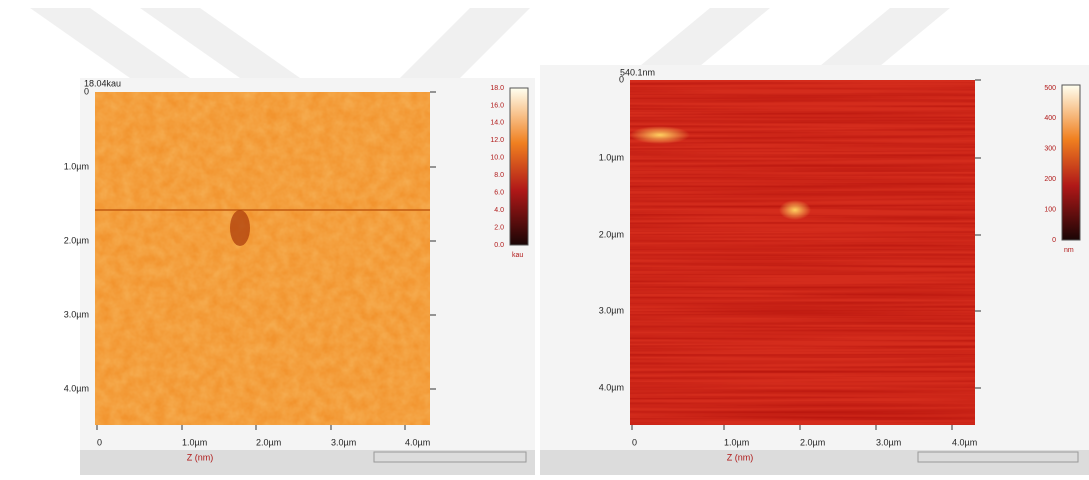 The width and height of the screenshot is (1089, 480). Describe the element at coordinates (1050, 179) in the screenshot. I see `colorbar-label: 200` at that location.